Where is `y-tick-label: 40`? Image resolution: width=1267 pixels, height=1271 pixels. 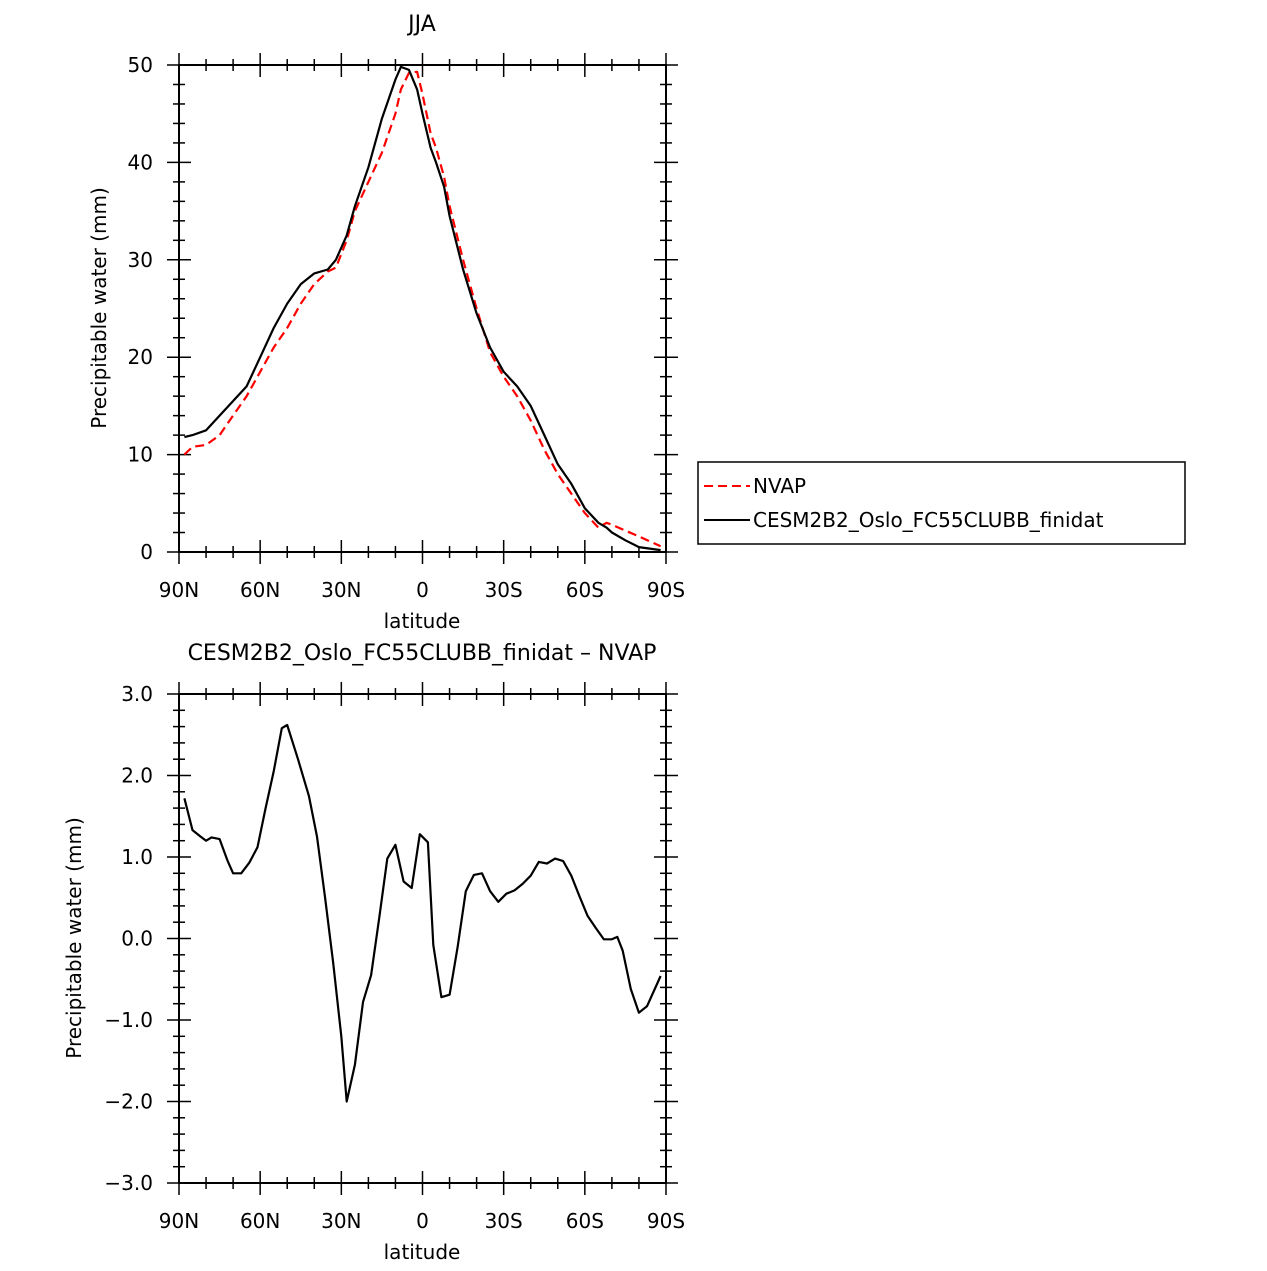
y-tick-label: 40 is located at coordinates (140, 162).